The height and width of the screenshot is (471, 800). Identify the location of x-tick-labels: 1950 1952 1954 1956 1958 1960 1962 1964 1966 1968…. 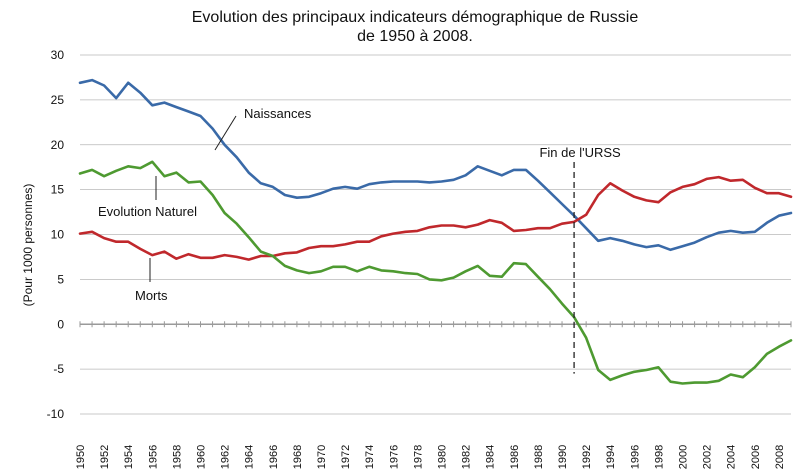
(430, 457).